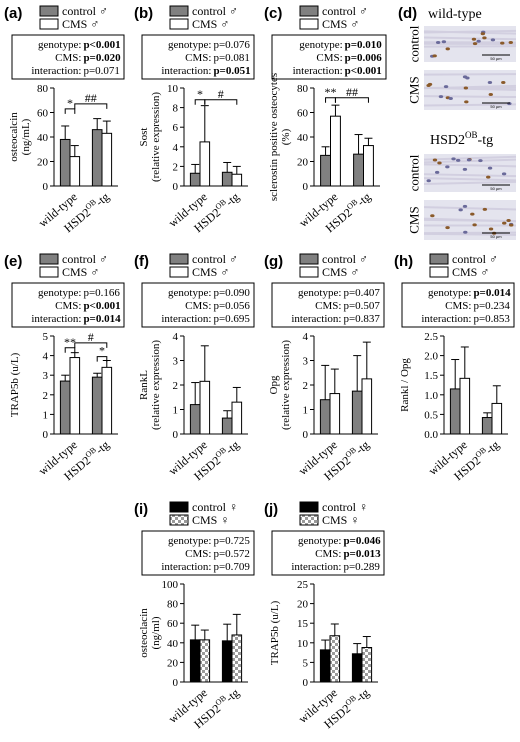  Describe the element at coordinates (303, 624) in the screenshot. I see `y-tick-label: 15` at that location.